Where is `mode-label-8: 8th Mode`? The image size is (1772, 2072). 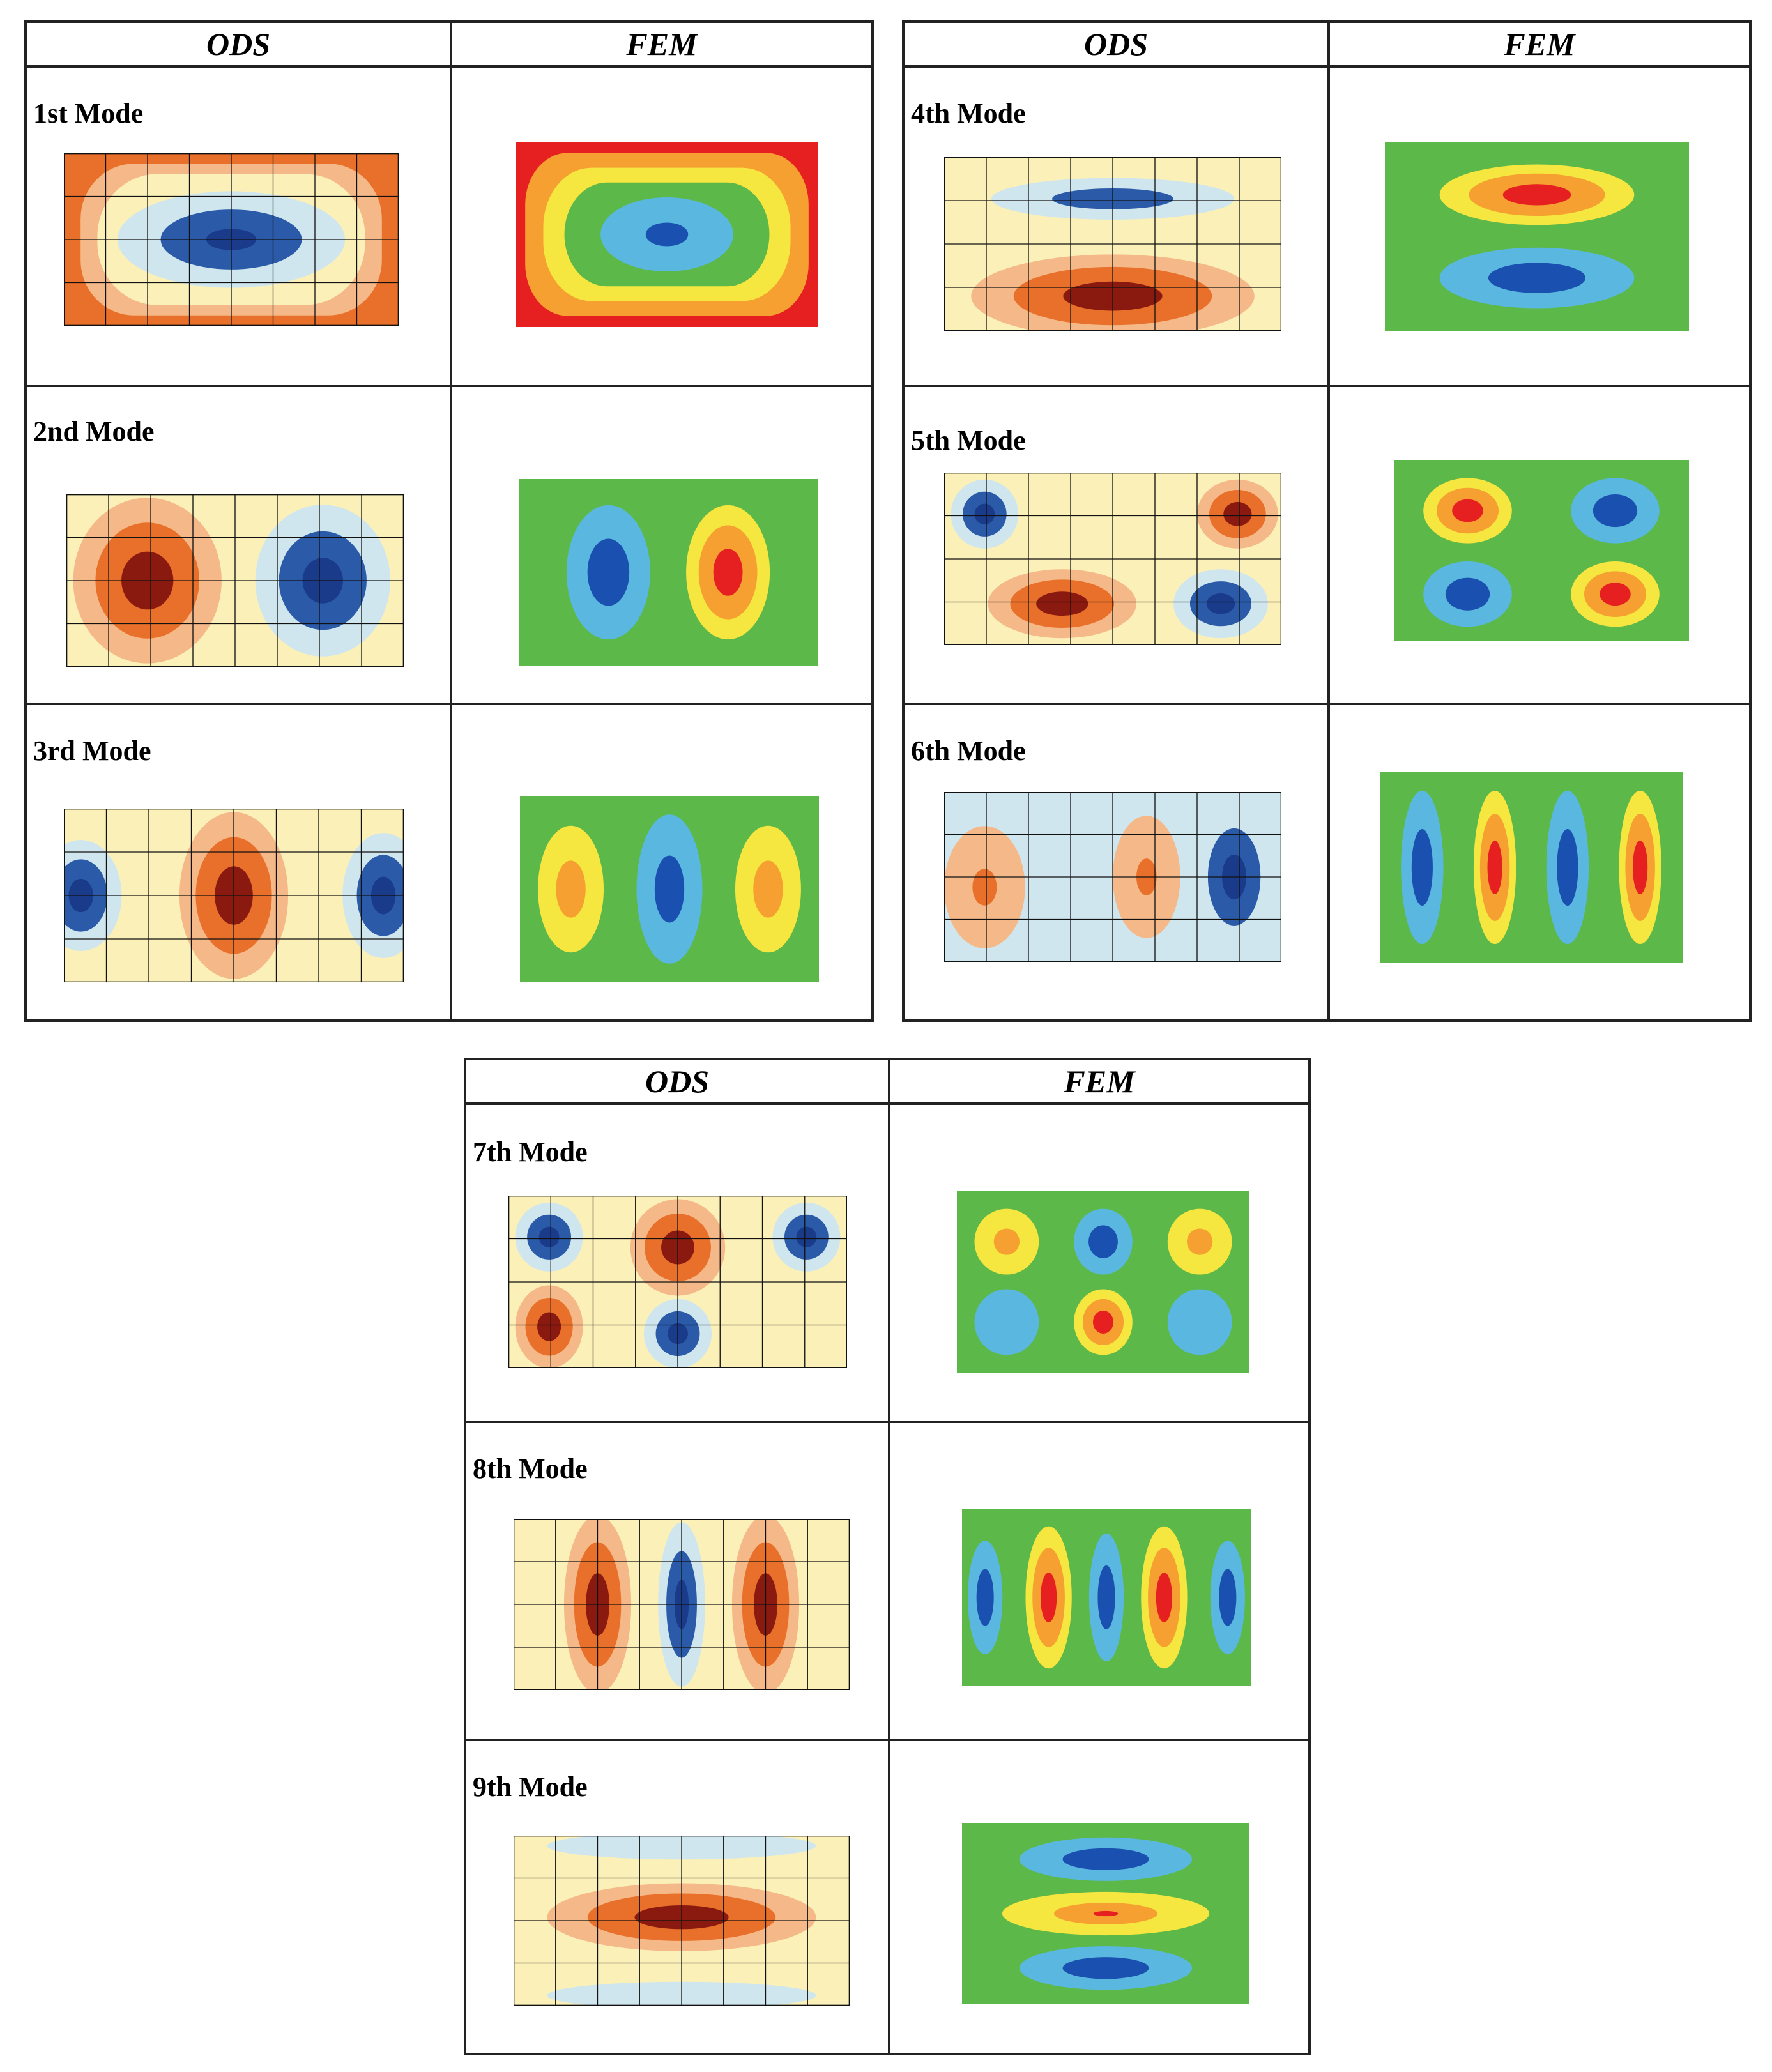
mode-label-8: 8th Mode is located at coordinates (530, 1469).